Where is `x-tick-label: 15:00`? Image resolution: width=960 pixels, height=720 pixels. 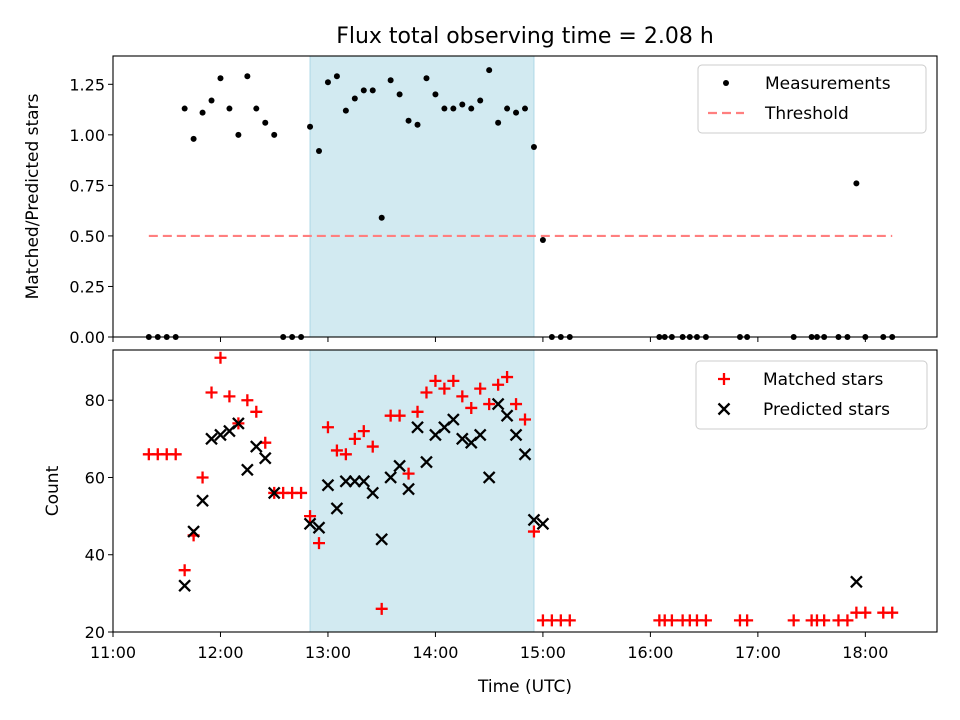 x-tick-label: 15:00 is located at coordinates (543, 652).